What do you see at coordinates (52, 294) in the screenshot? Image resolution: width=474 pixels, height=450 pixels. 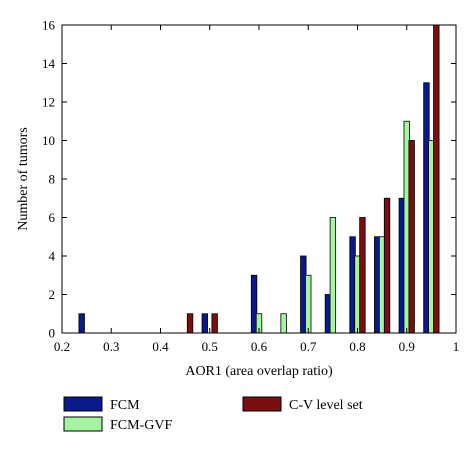 I see `y-tick-label-1: 2` at bounding box center [52, 294].